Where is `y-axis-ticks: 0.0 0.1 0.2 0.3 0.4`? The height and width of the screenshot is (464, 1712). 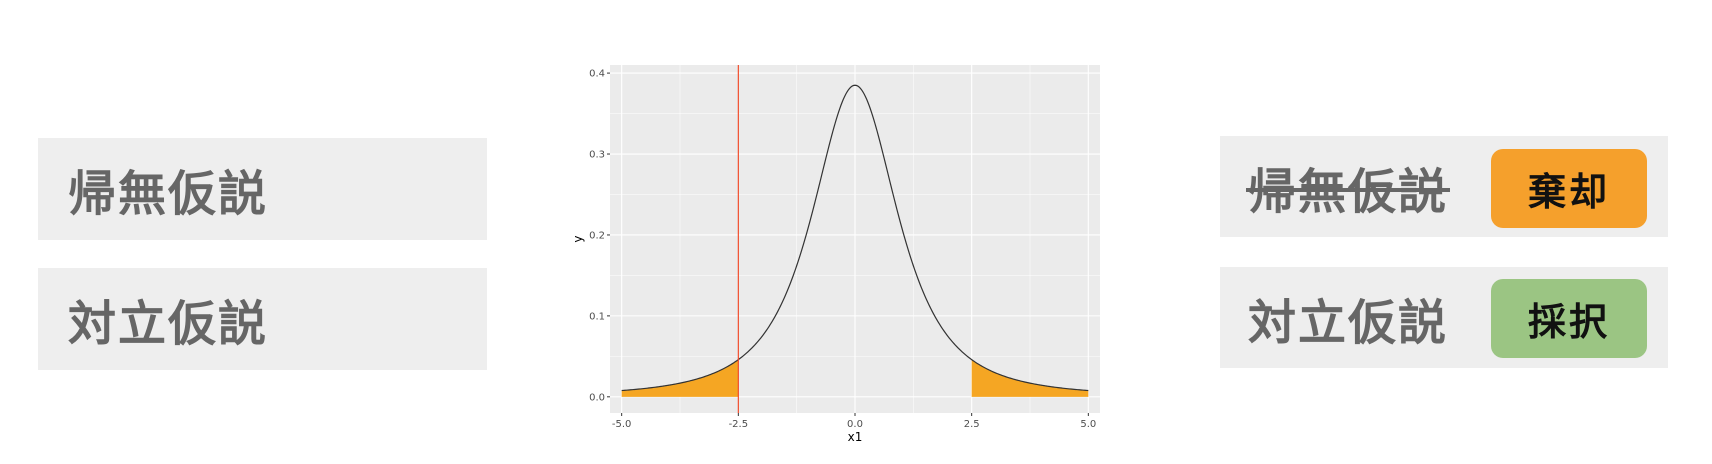 y-axis-ticks: 0.0 0.1 0.2 0.3 0.4 is located at coordinates (599, 236).